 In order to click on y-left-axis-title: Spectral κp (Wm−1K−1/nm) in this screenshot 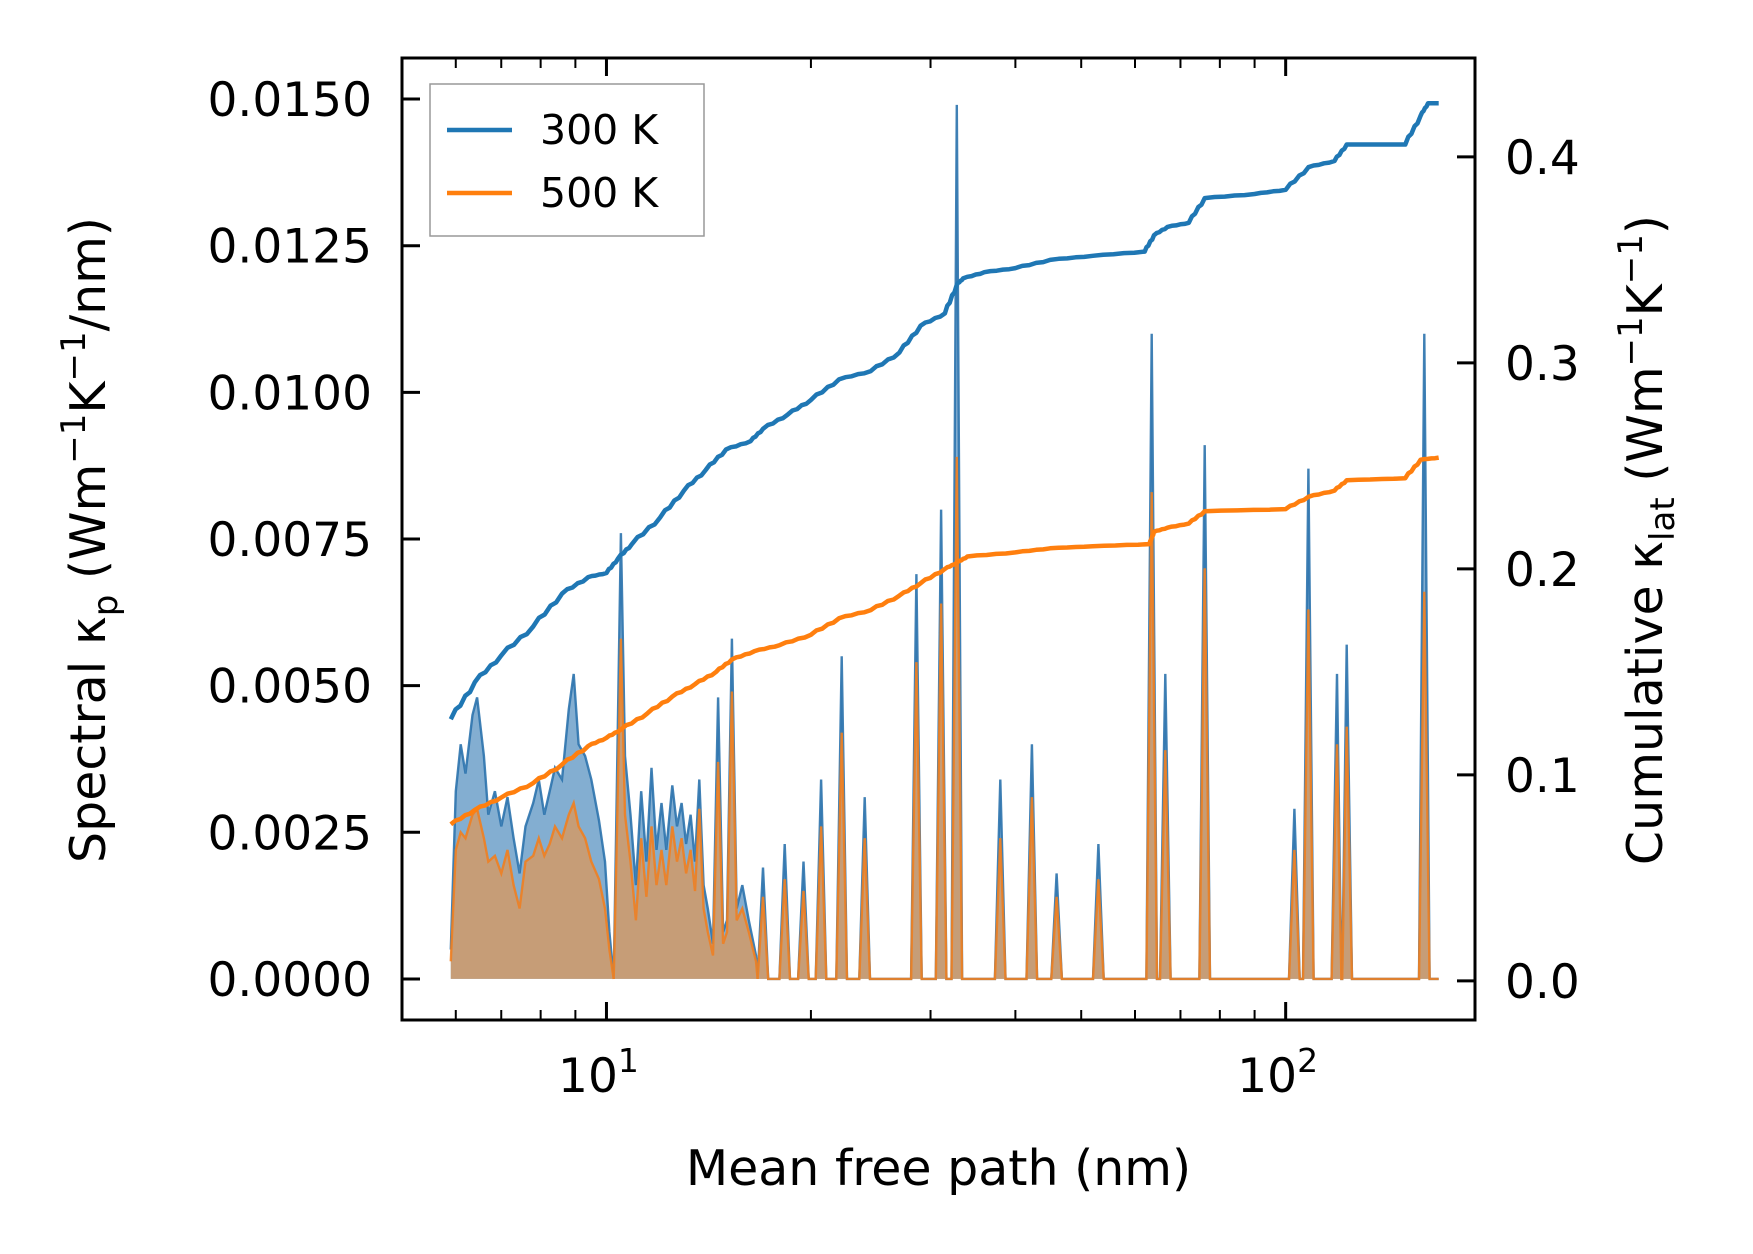, I will do `click(90, 540)`.